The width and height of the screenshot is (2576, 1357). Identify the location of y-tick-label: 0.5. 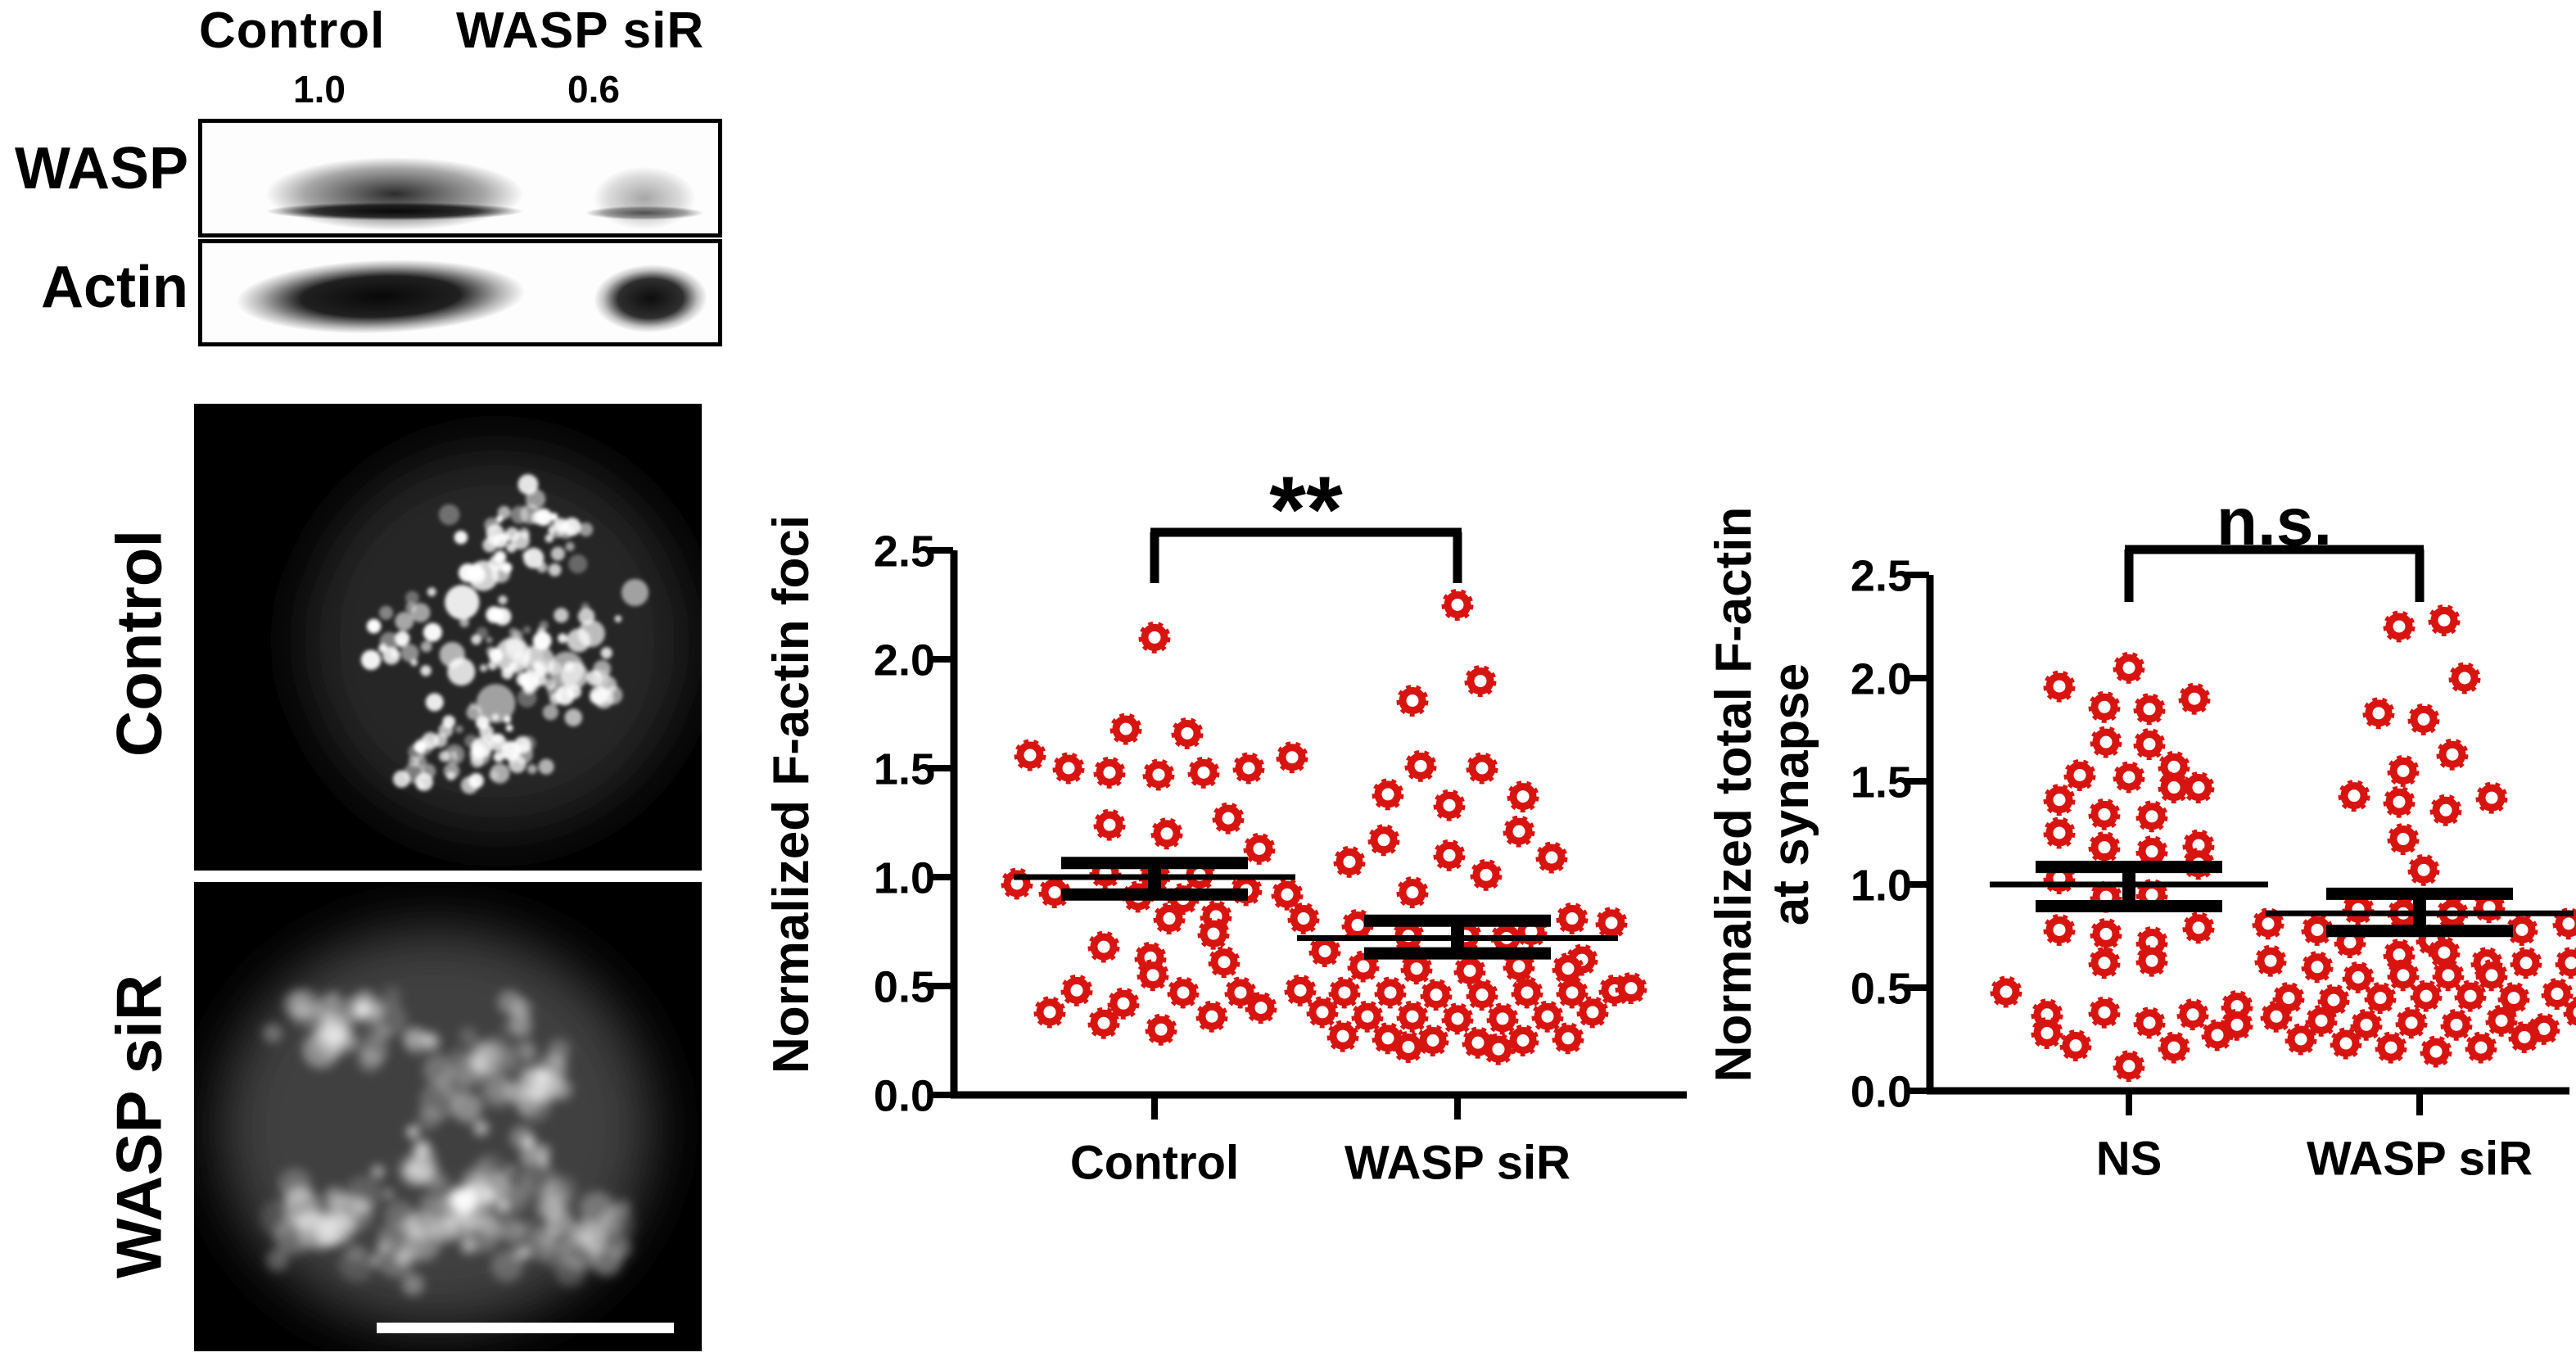
(1881, 988).